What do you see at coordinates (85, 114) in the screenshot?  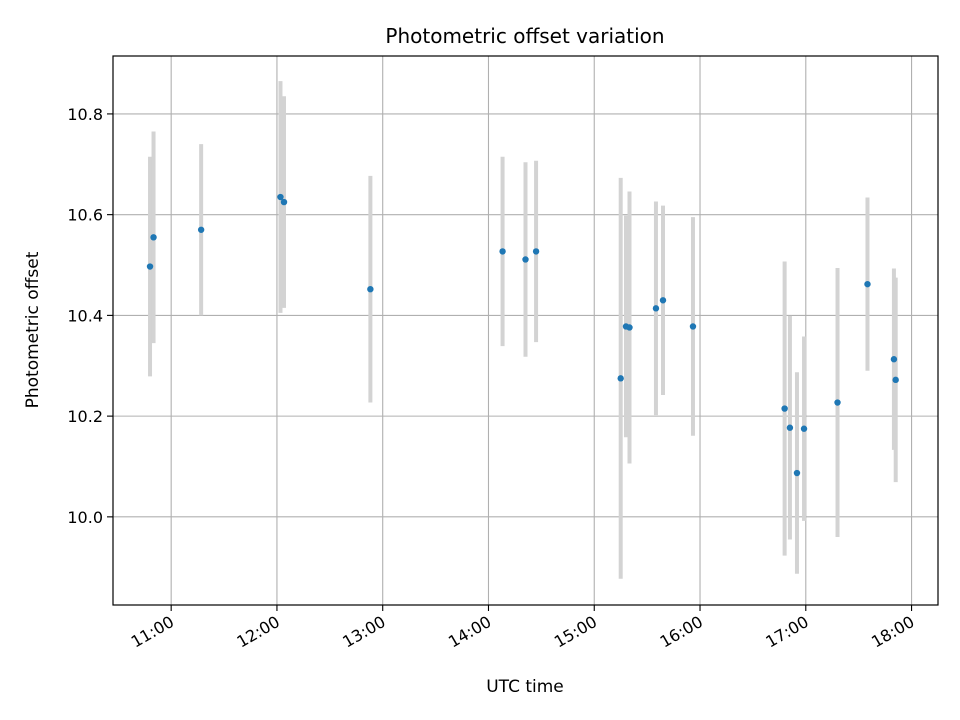 I see `y-tick-label: 10.8` at bounding box center [85, 114].